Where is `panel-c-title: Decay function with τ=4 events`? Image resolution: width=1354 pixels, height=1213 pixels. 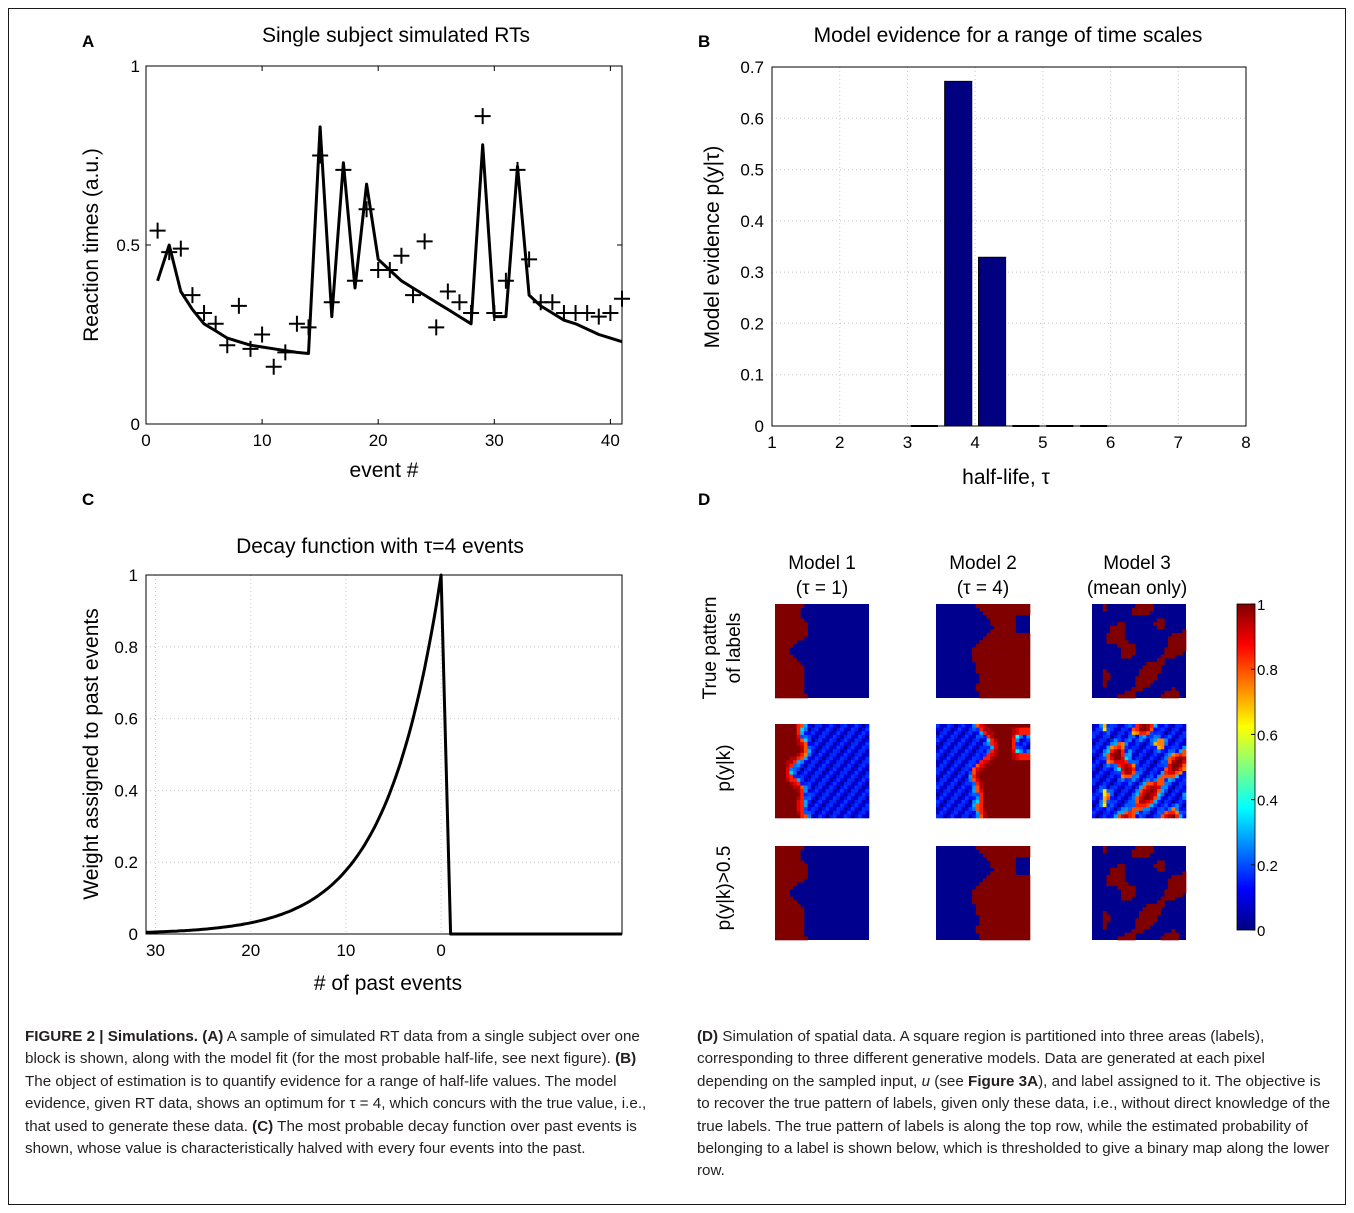
panel-c-title: Decay function with τ=4 events is located at coordinates (380, 546).